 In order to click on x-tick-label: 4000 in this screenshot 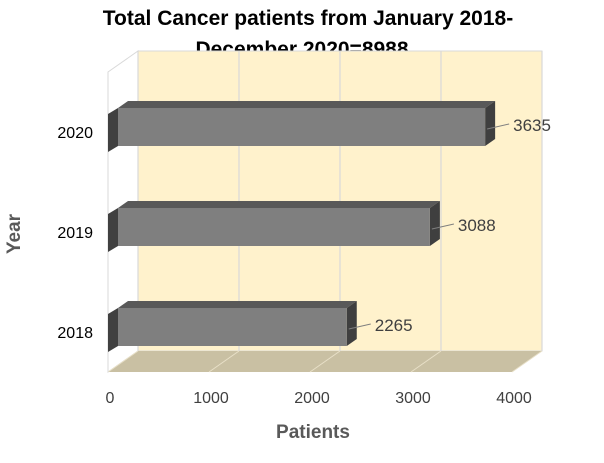, I will do `click(514, 398)`.